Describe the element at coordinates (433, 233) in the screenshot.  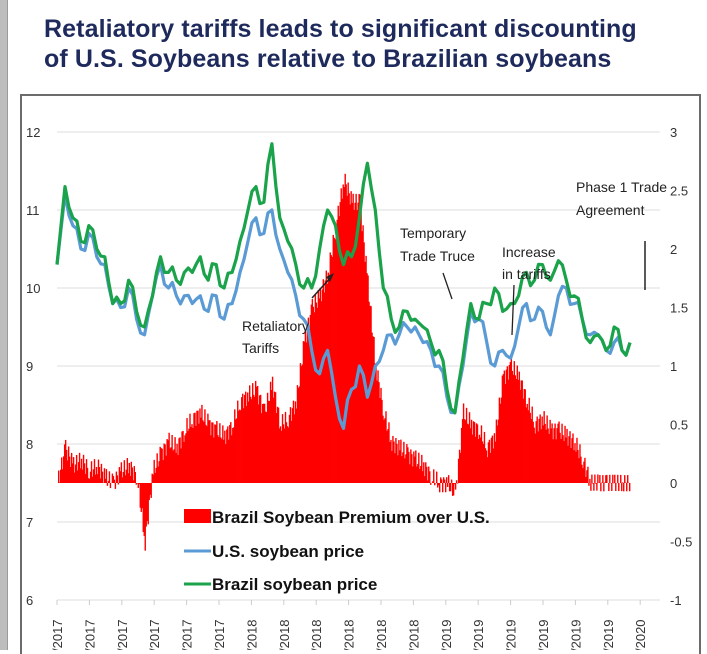
I see `annotation-text: Temporary` at that location.